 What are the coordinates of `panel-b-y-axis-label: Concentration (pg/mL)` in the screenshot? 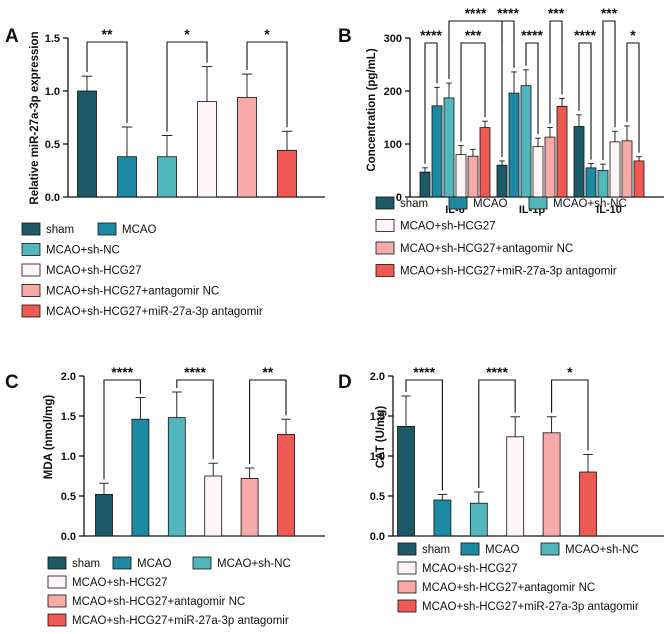 It's located at (372, 109).